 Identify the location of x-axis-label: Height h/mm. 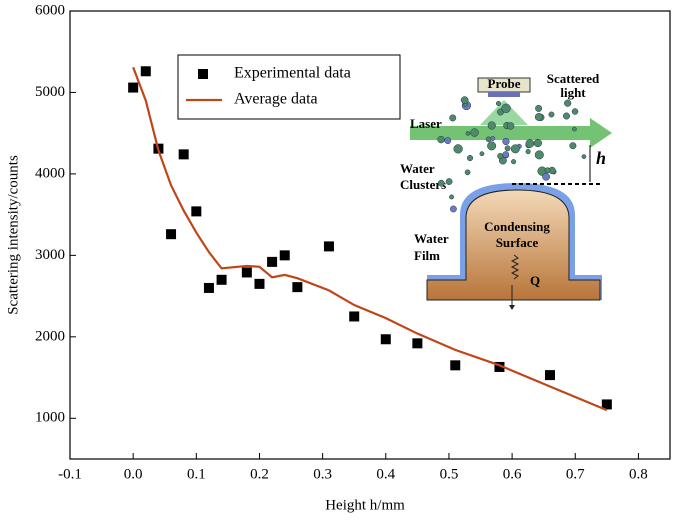
(365, 505).